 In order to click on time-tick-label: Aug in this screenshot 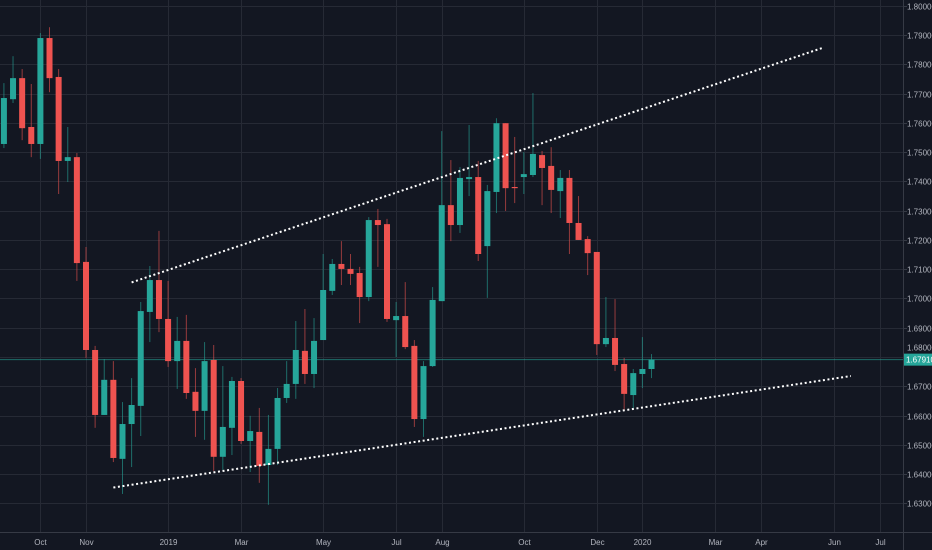, I will do `click(442, 542)`.